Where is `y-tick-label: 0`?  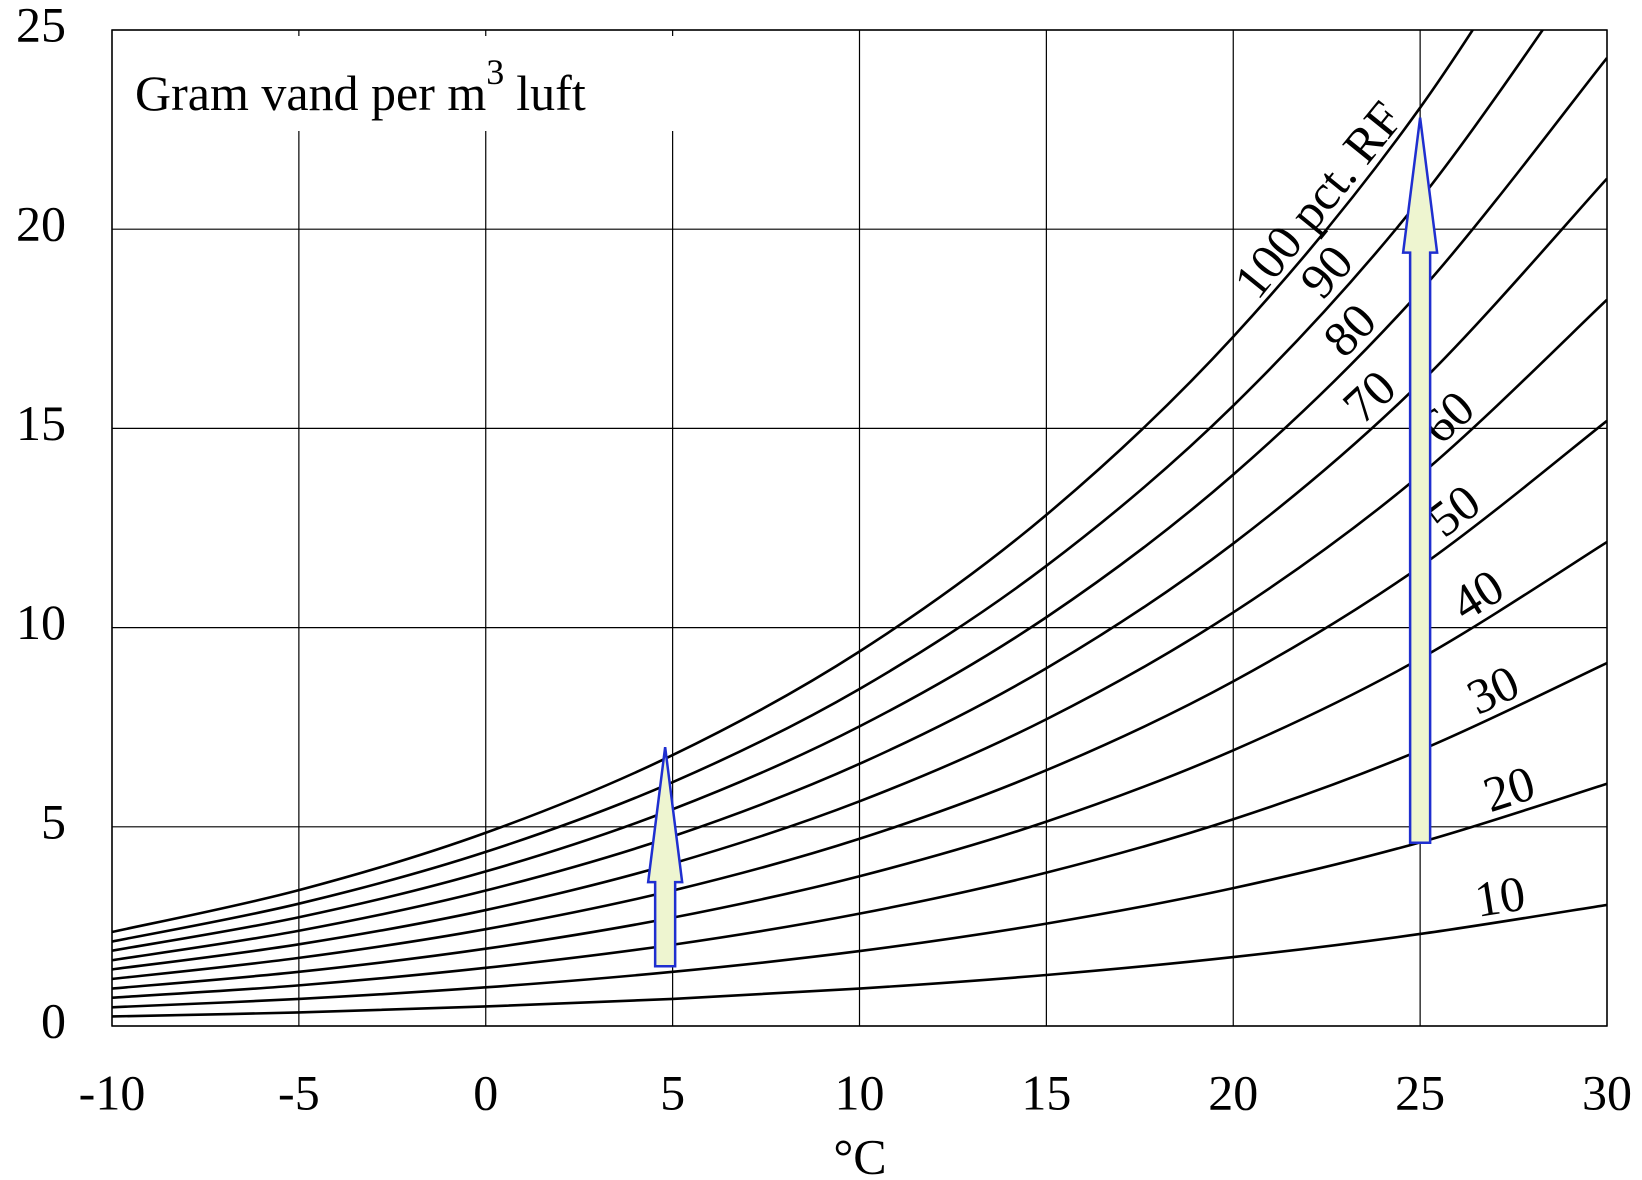
y-tick-label: 0 is located at coordinates (53, 1020).